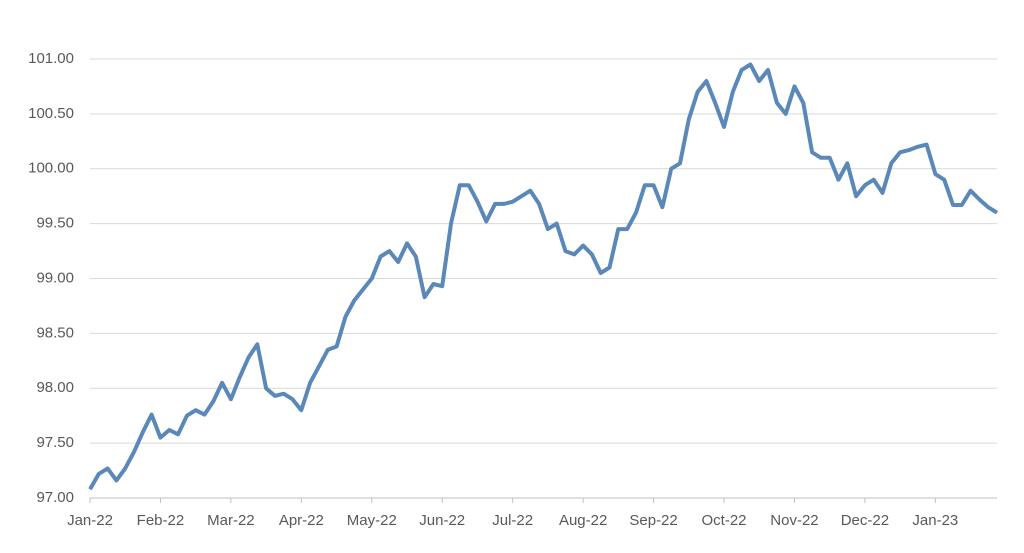  Describe the element at coordinates (55, 223) in the screenshot. I see `y-tick-label: 99.50` at that location.